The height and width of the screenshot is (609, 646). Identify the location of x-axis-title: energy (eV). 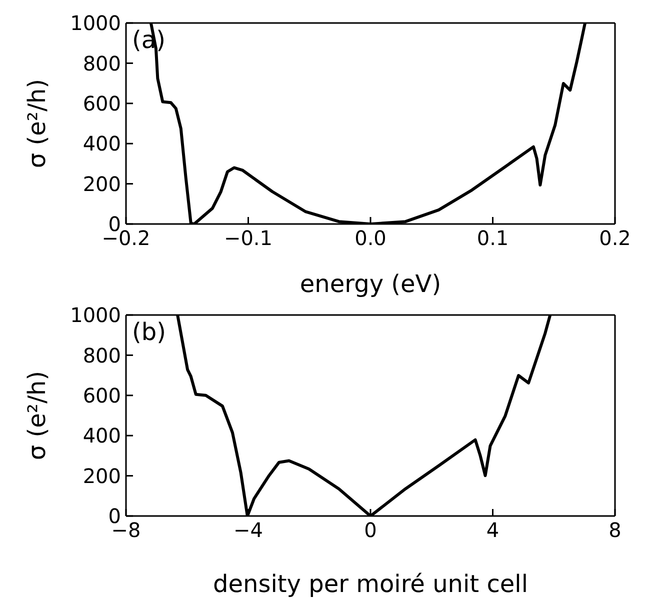
(371, 284).